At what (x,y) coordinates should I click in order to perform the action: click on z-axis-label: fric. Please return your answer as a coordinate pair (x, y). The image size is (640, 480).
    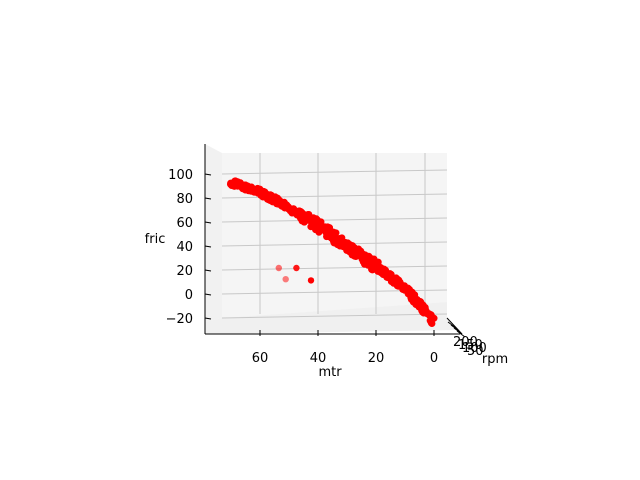
    Looking at the image, I should click on (155, 239).